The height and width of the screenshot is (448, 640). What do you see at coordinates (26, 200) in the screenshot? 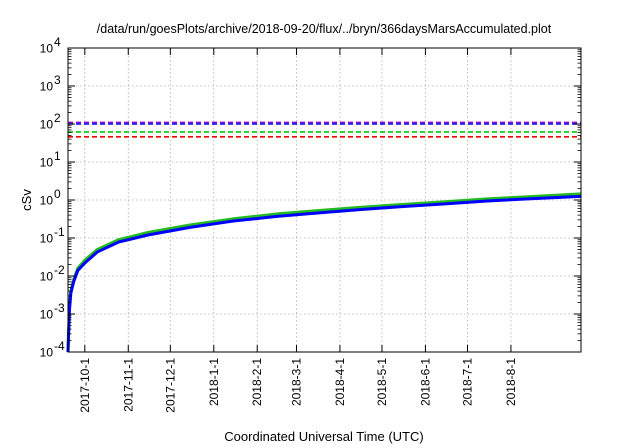
I see `y-axis-label: cSv` at bounding box center [26, 200].